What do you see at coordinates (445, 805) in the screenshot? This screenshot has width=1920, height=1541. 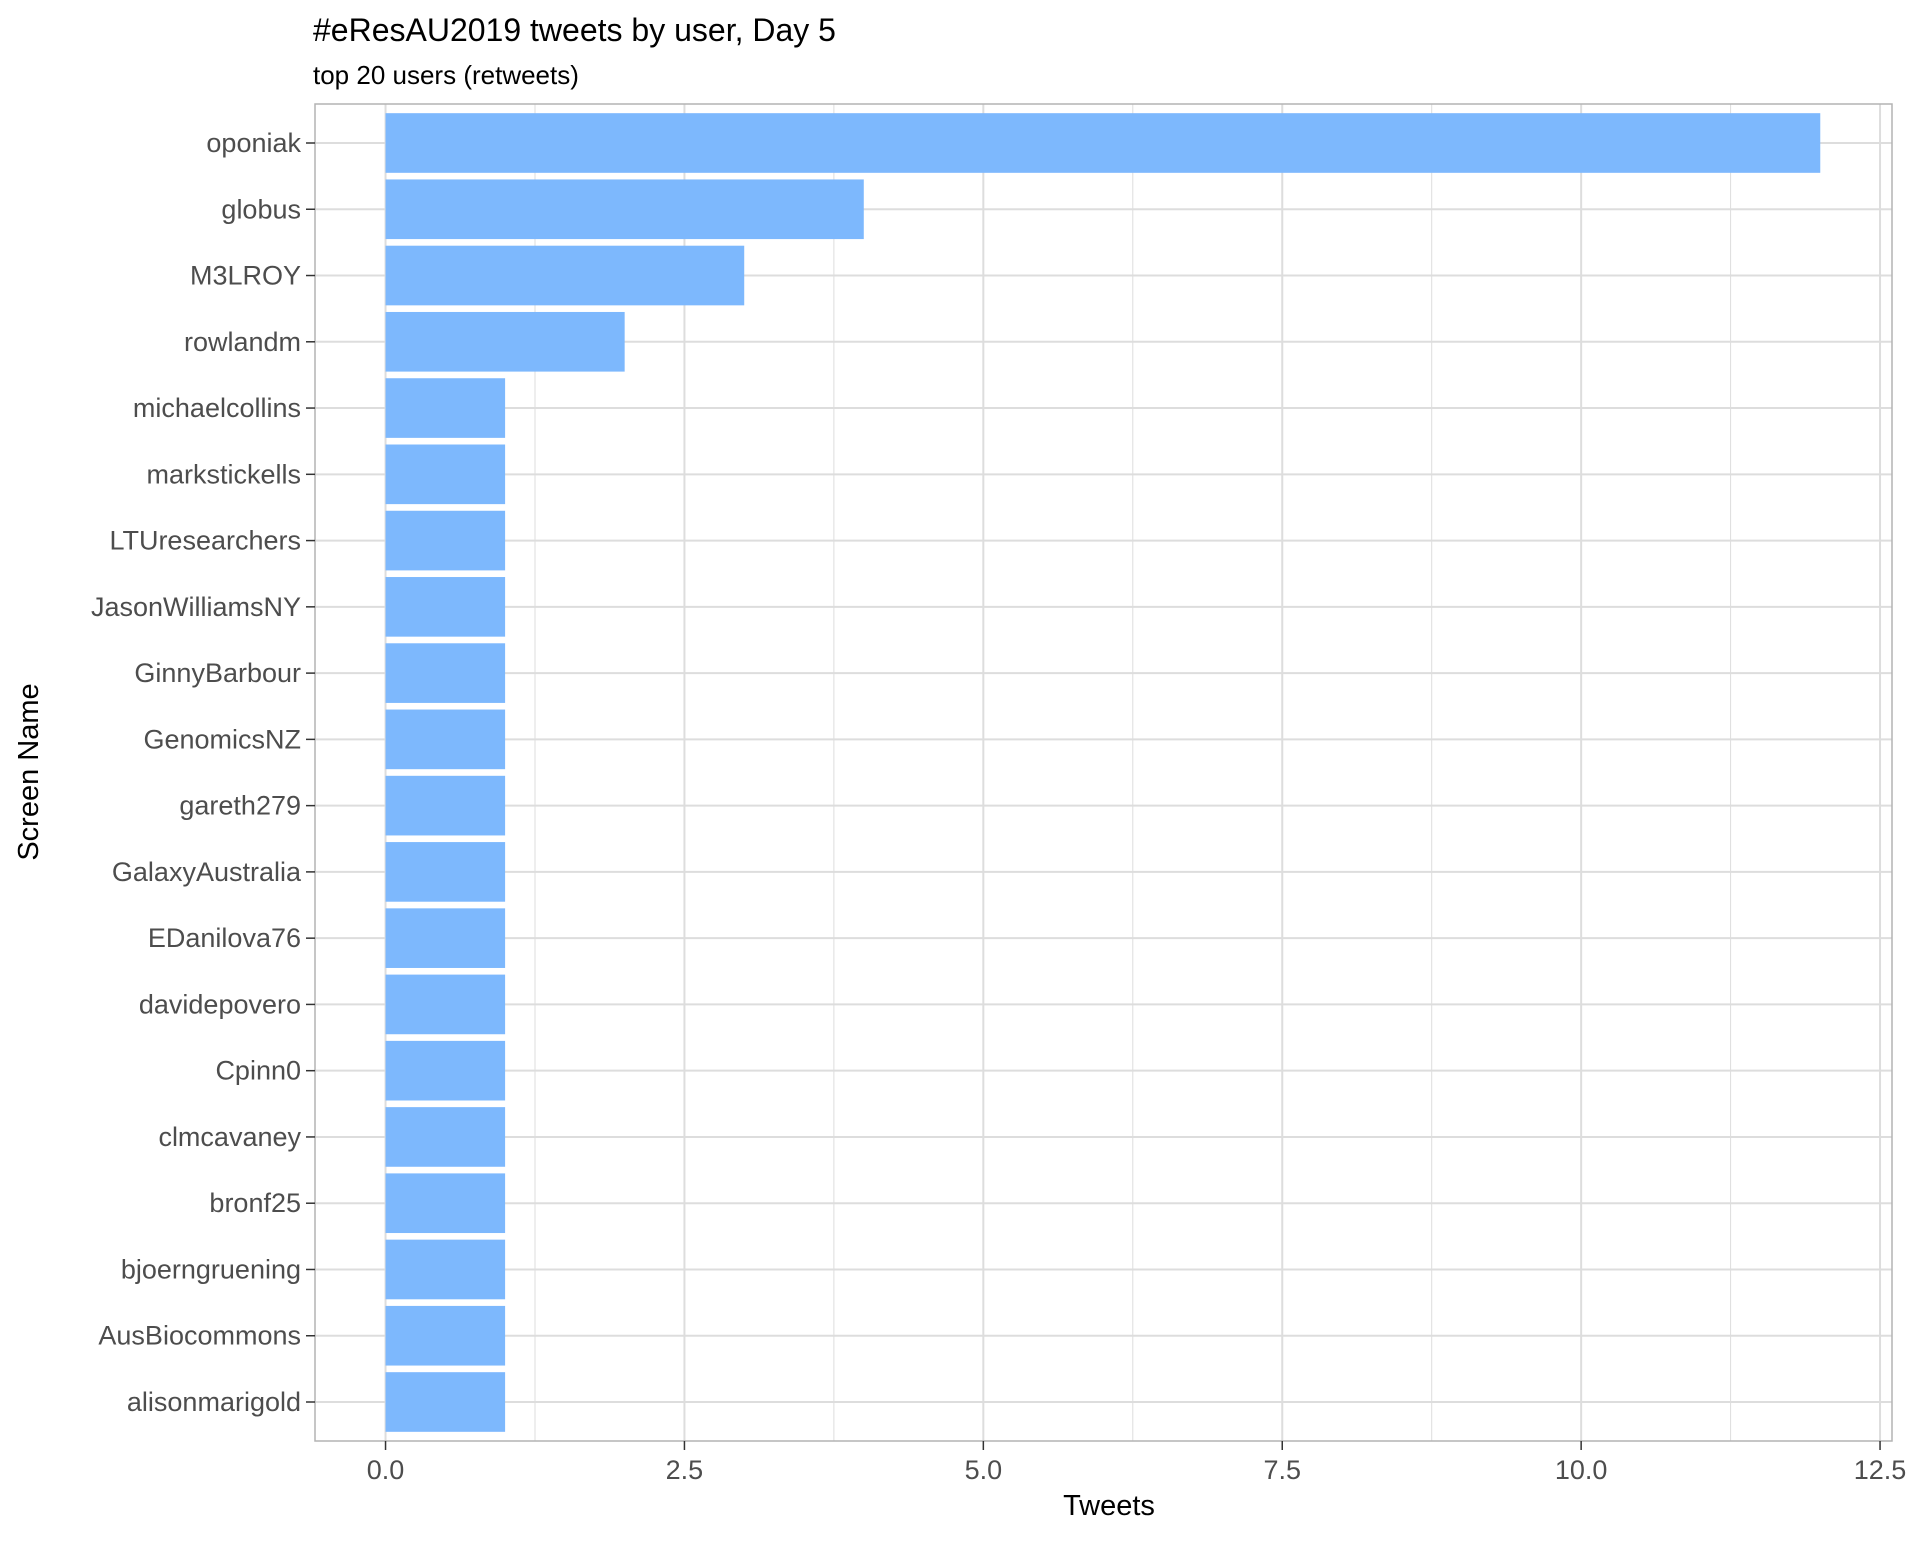 I see `bar-gareth279` at bounding box center [445, 805].